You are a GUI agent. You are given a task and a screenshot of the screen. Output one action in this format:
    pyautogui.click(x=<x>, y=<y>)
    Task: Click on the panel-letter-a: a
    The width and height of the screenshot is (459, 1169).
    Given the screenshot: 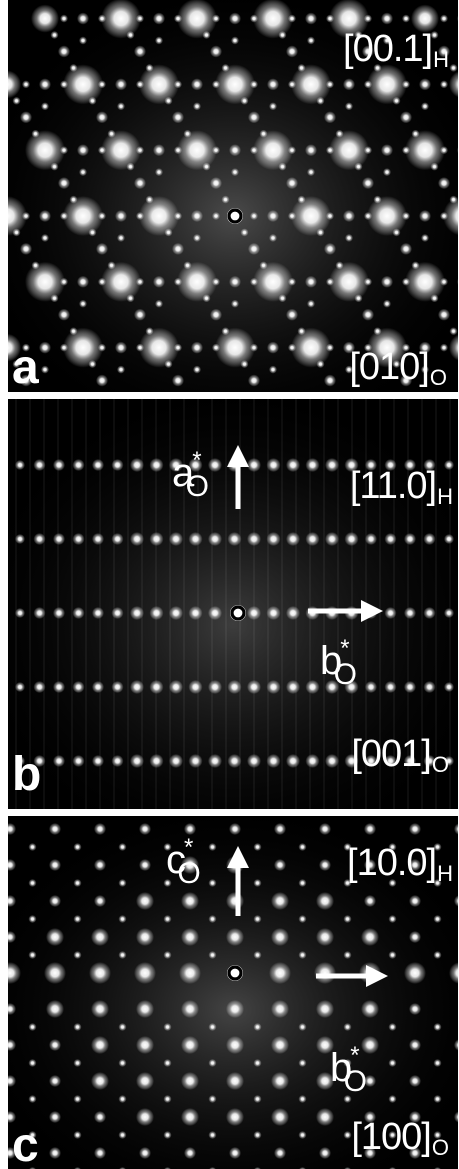 What is the action you would take?
    pyautogui.click(x=25, y=366)
    